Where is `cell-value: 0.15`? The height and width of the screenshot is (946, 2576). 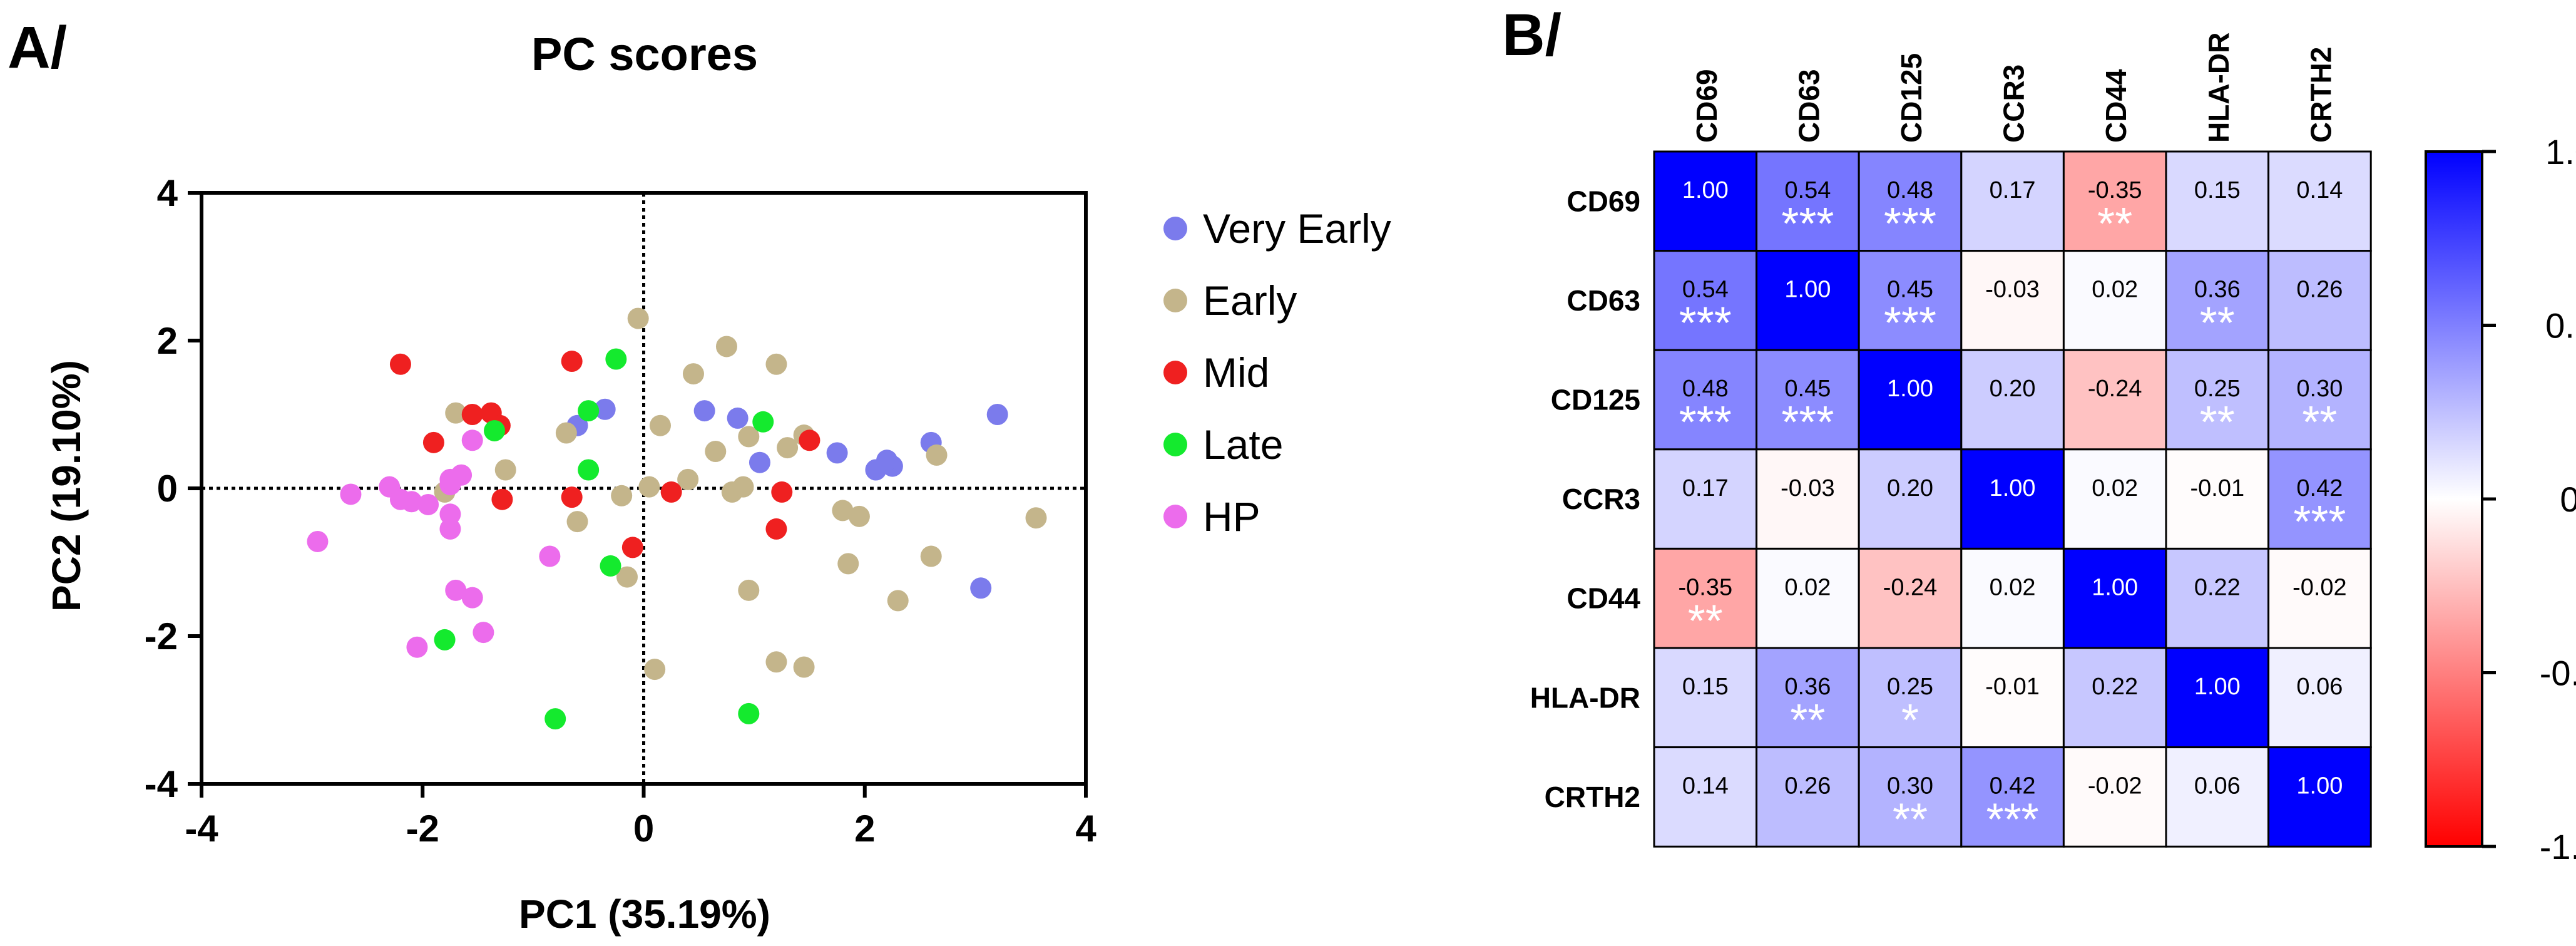
cell-value: 0.15 is located at coordinates (1706, 687).